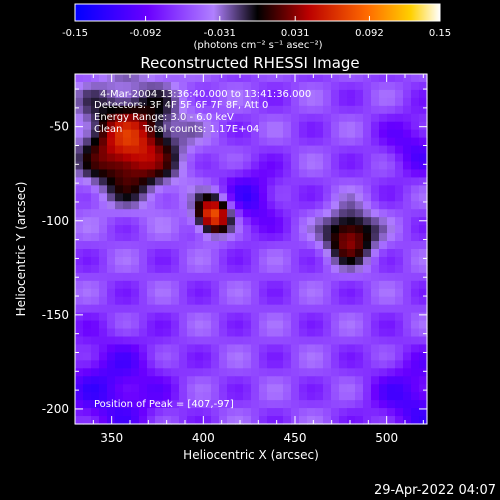 This screenshot has width=500, height=500. Describe the element at coordinates (220, 33) in the screenshot. I see `colorbar-tick-label: -0.031` at that location.